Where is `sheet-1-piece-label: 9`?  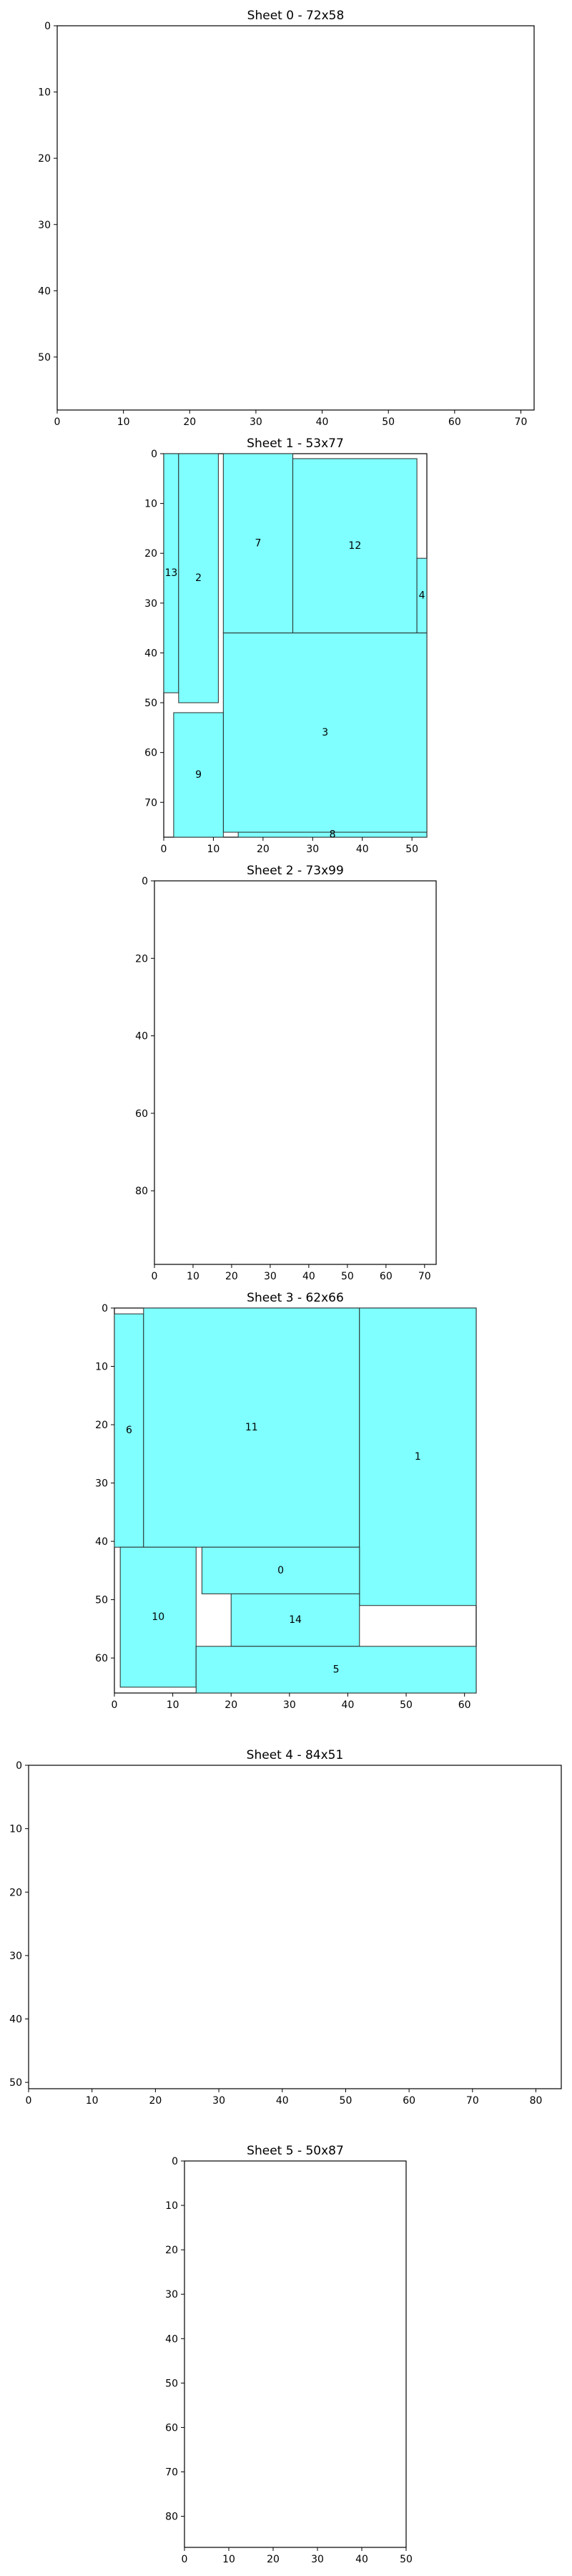 sheet-1-piece-label: 9 is located at coordinates (198, 775).